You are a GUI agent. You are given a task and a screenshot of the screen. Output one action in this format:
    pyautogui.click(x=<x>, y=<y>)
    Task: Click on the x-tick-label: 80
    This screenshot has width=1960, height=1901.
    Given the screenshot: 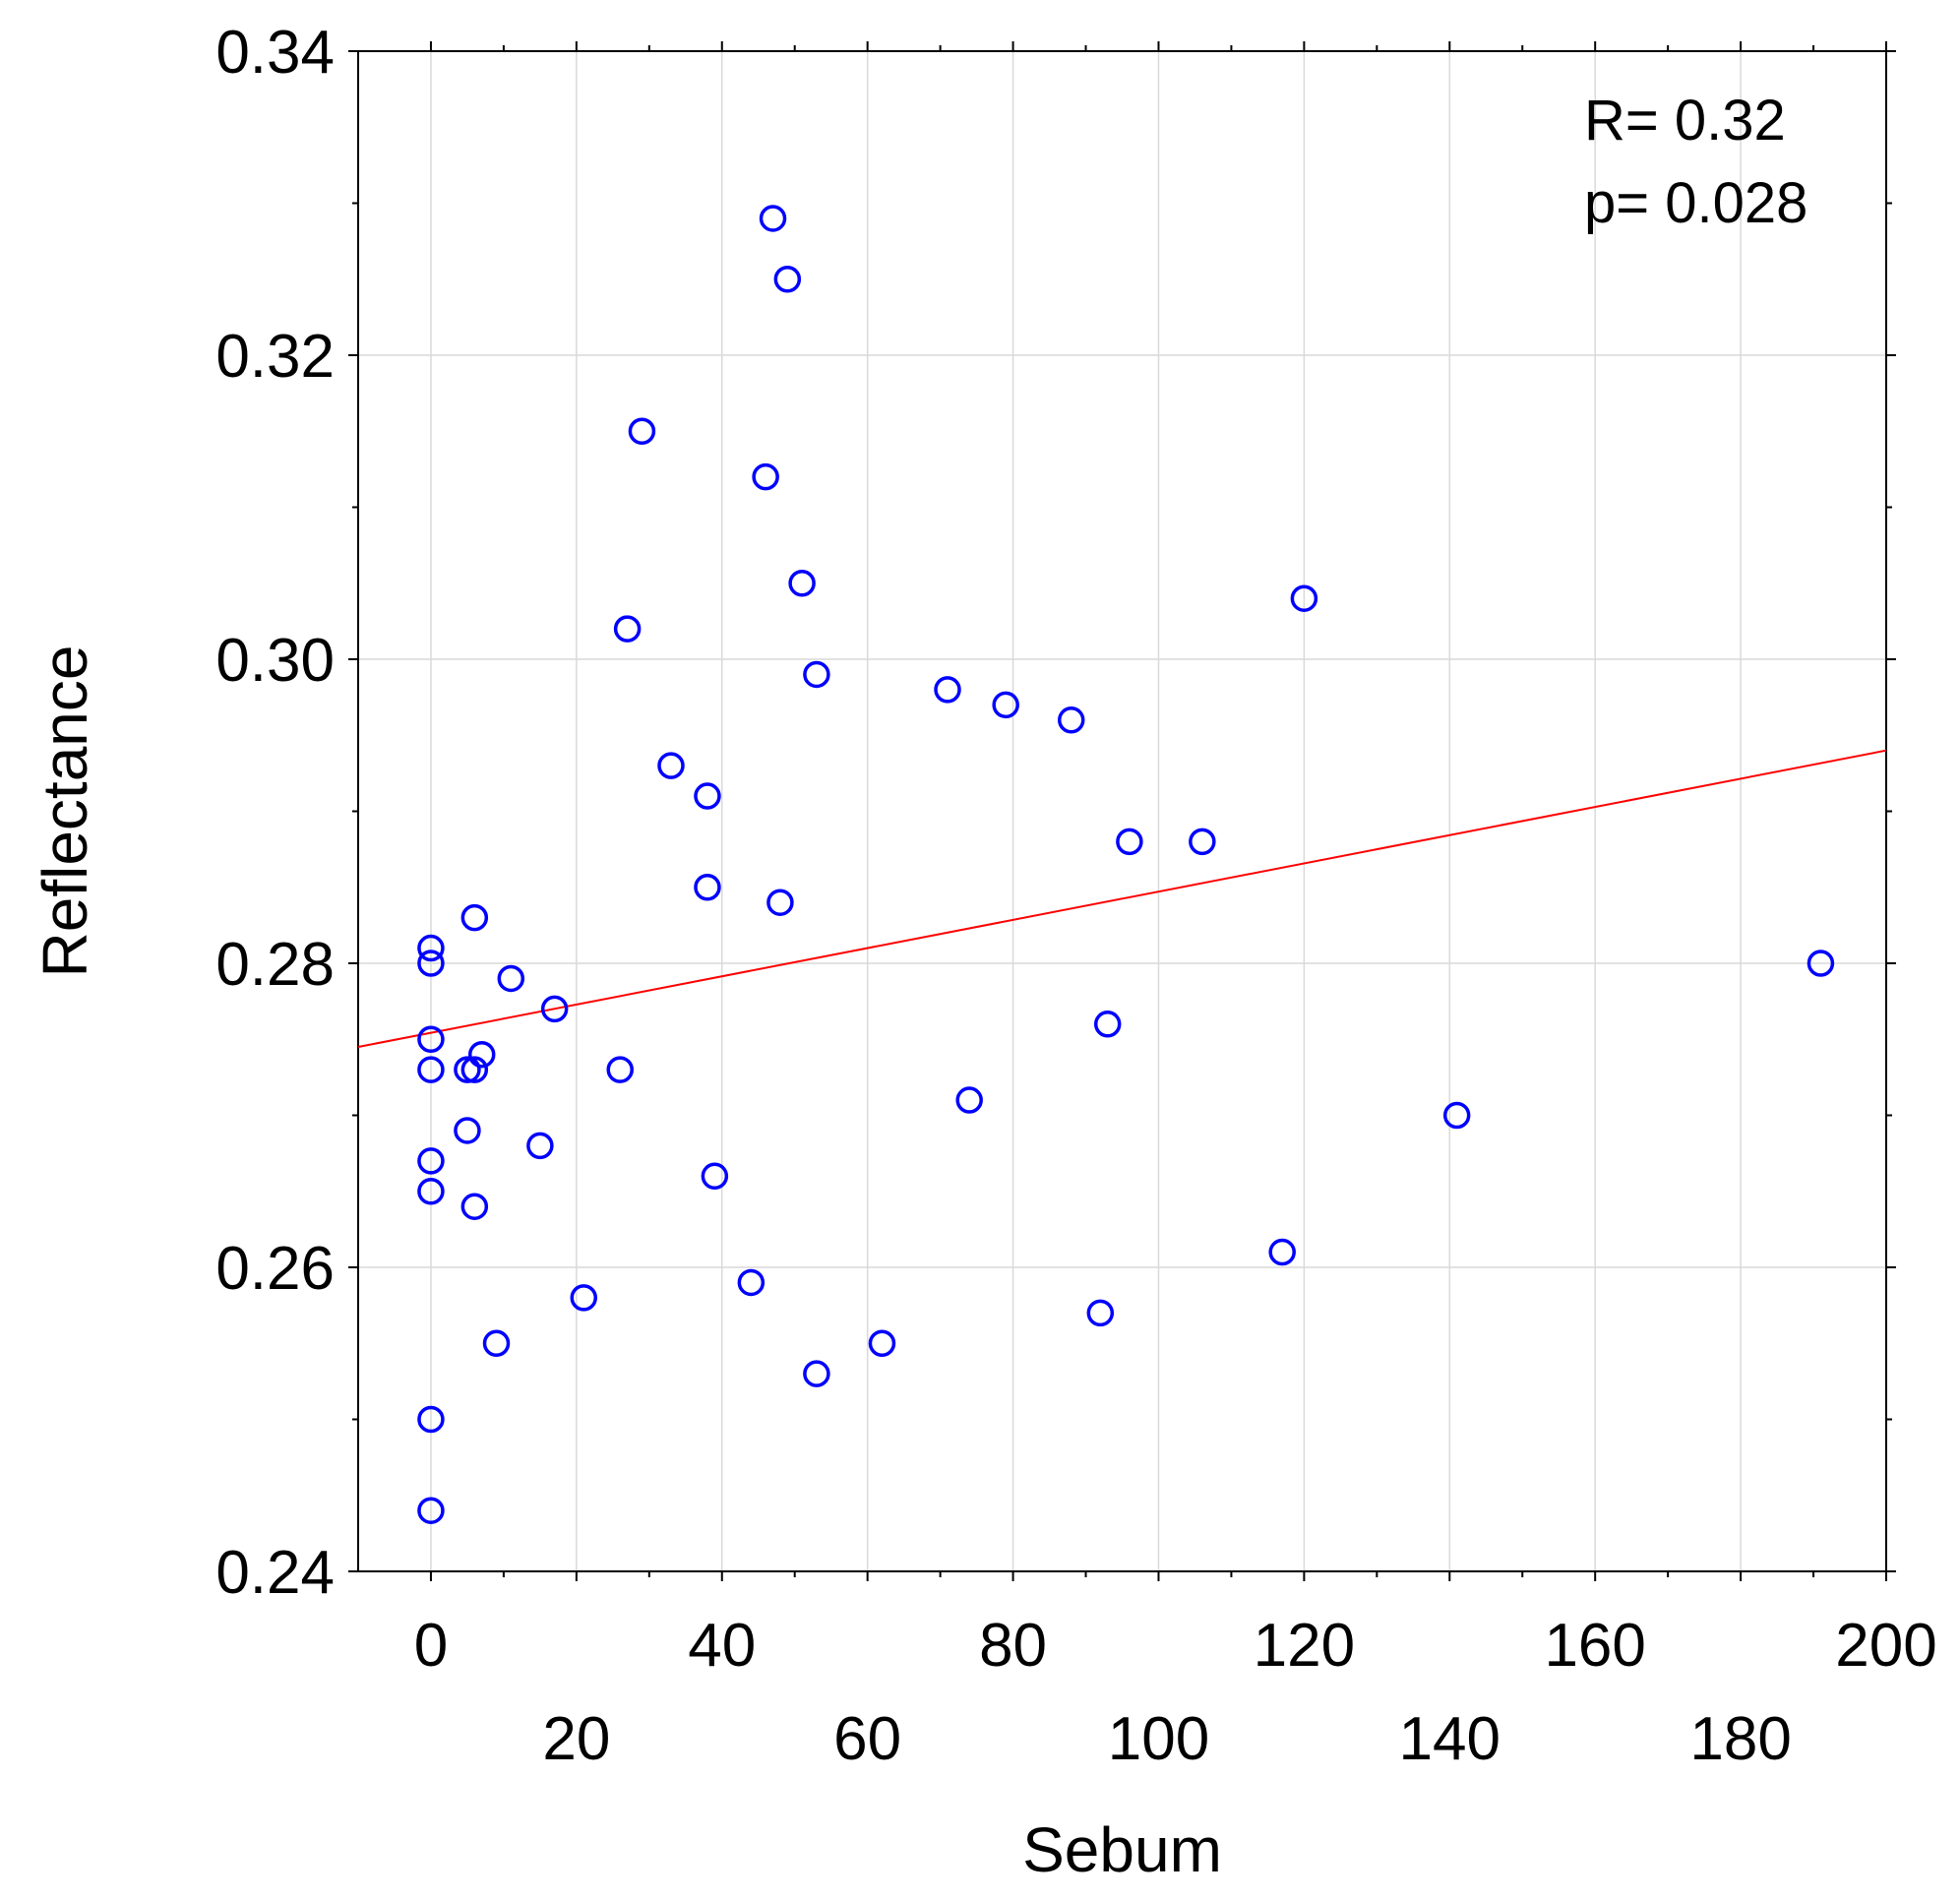 What is the action you would take?
    pyautogui.click(x=1013, y=1646)
    